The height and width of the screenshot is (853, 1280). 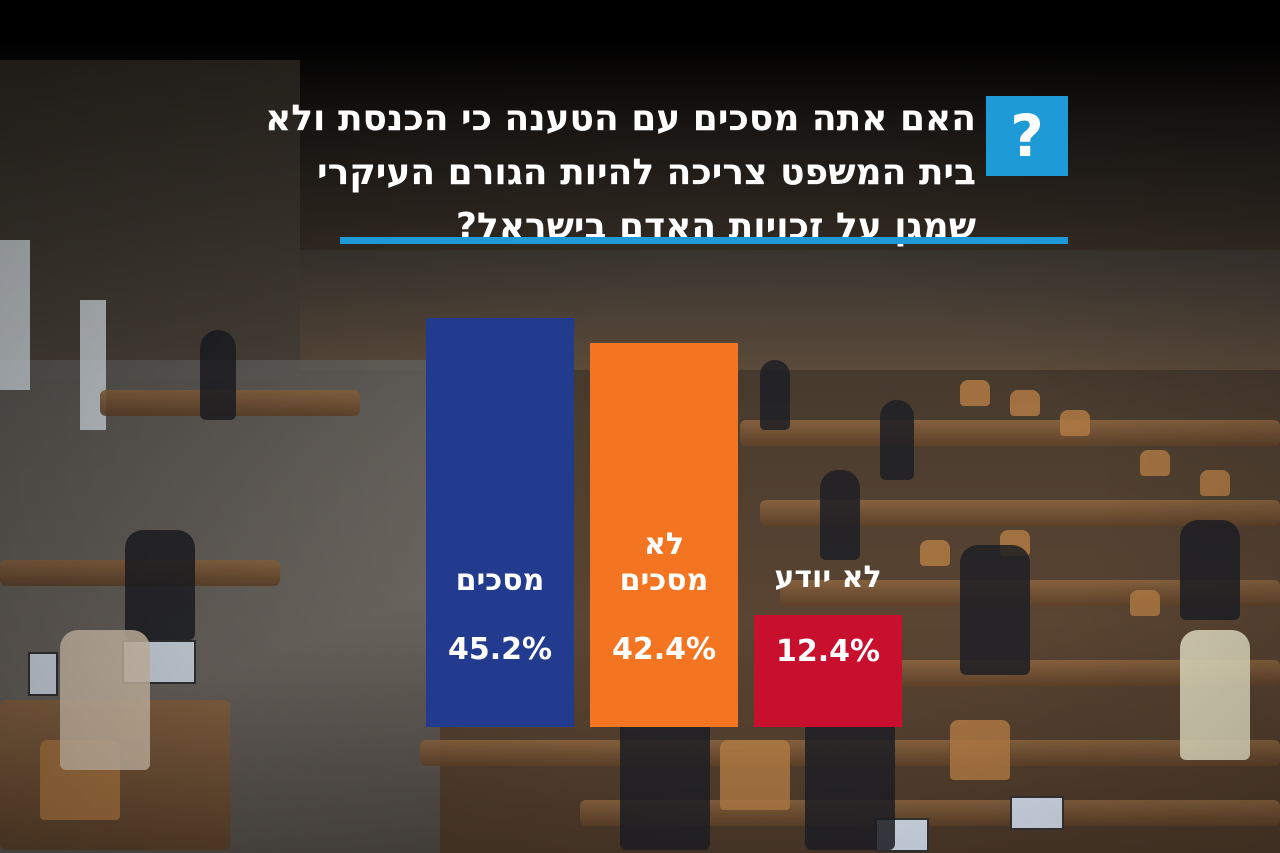 I want to click on question-mark-icon: ?, so click(x=1027, y=136).